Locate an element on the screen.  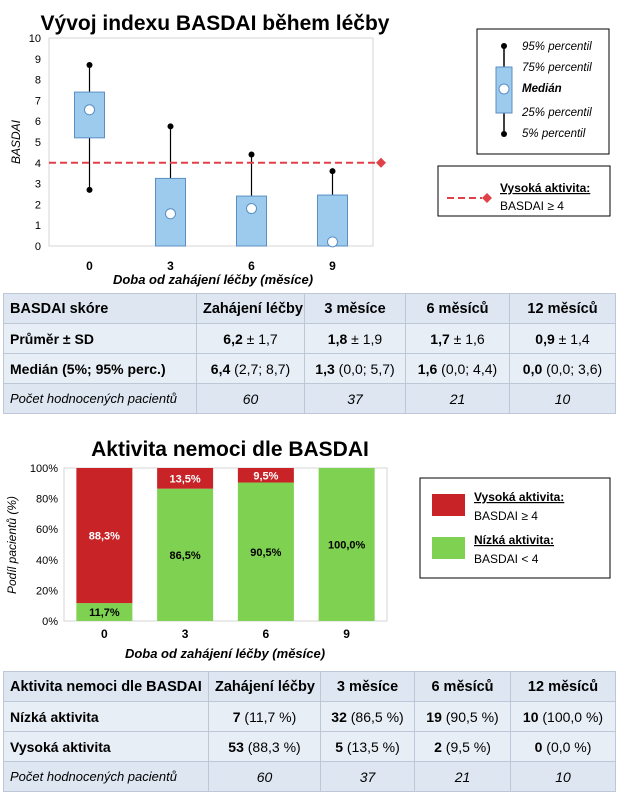
table-cell: 6,4 (2,7; 8,7) is located at coordinates (250, 368).